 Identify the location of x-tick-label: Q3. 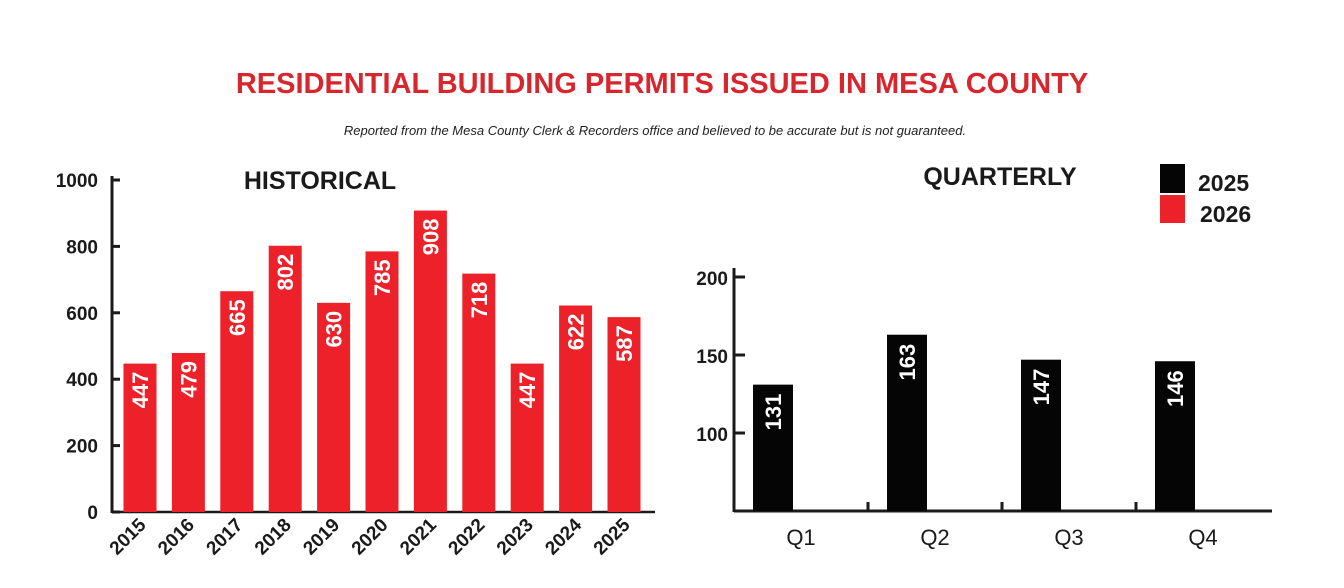
(1068, 537).